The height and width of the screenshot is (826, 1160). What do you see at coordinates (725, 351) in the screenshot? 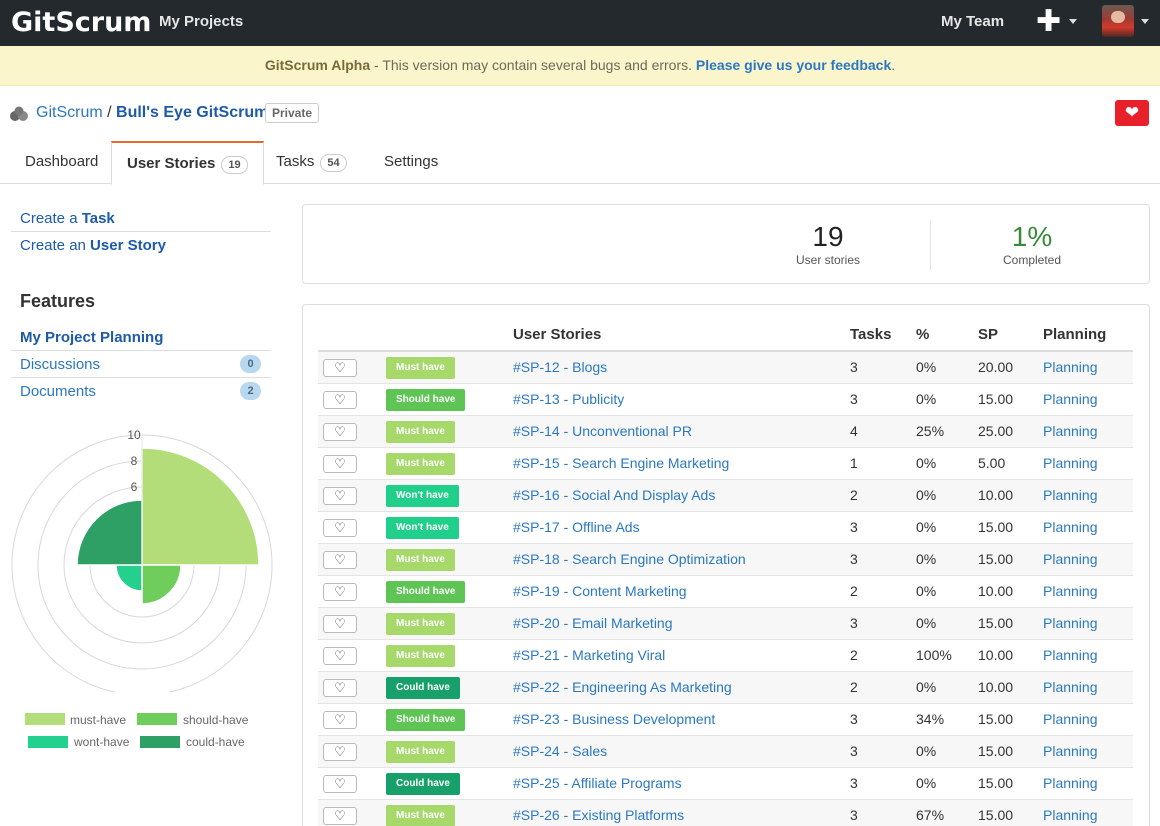
I see `table-header-divider` at bounding box center [725, 351].